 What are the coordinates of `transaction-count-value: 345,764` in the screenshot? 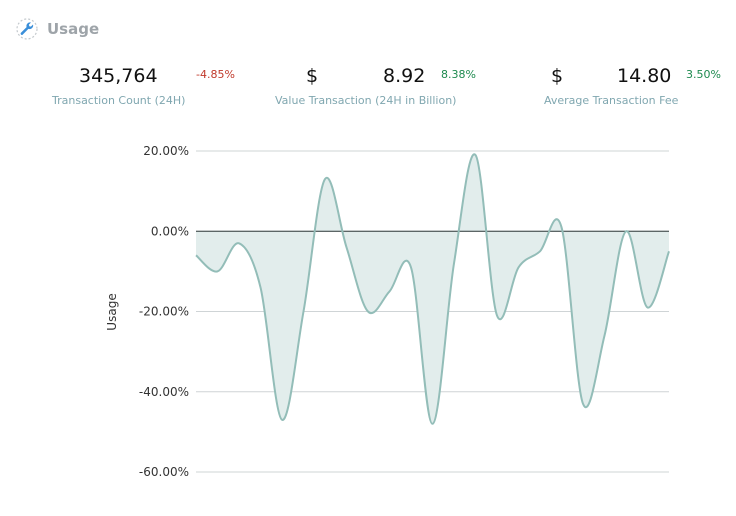 It's located at (118, 76).